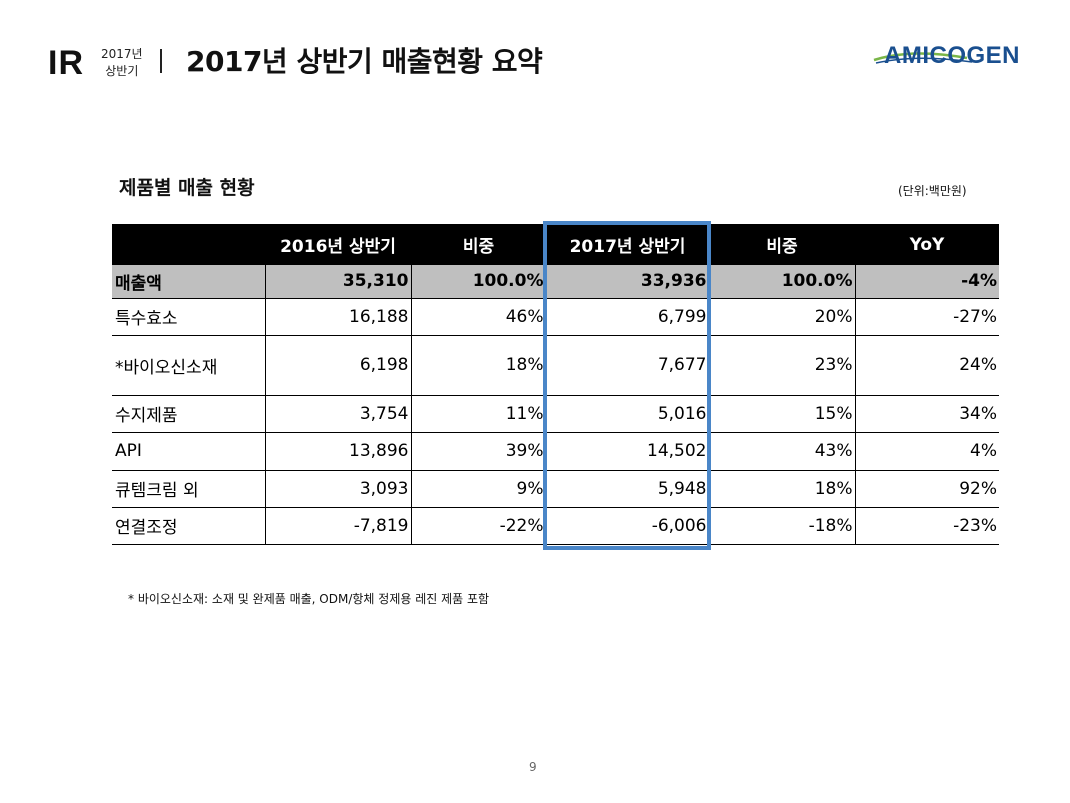  What do you see at coordinates (188, 526) in the screenshot?
I see `table-cell: 연결조정` at bounding box center [188, 526].